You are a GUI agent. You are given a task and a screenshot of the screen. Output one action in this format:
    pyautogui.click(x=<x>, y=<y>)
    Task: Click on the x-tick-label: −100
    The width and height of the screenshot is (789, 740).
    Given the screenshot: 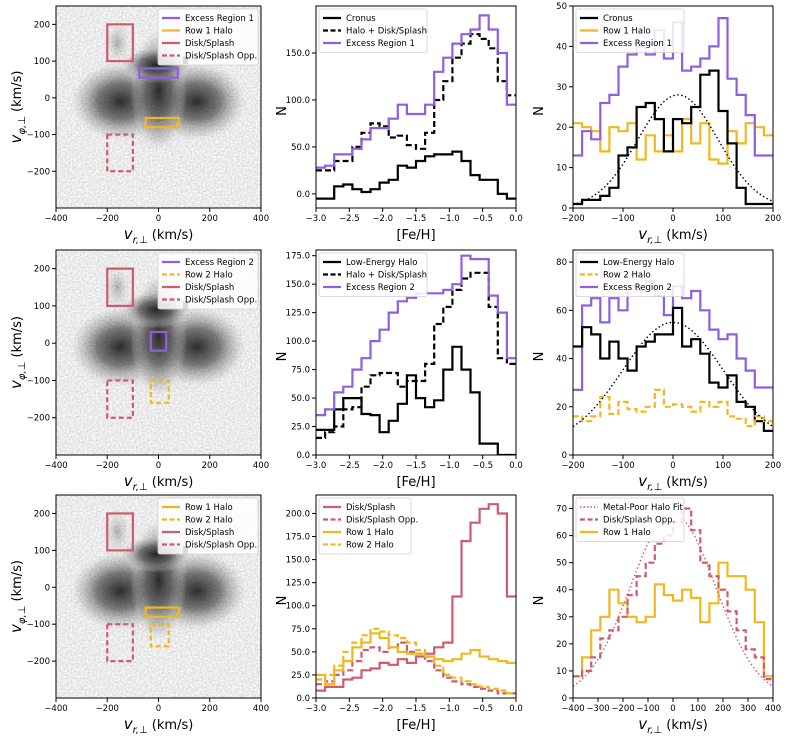 What is the action you would take?
    pyautogui.click(x=647, y=709)
    